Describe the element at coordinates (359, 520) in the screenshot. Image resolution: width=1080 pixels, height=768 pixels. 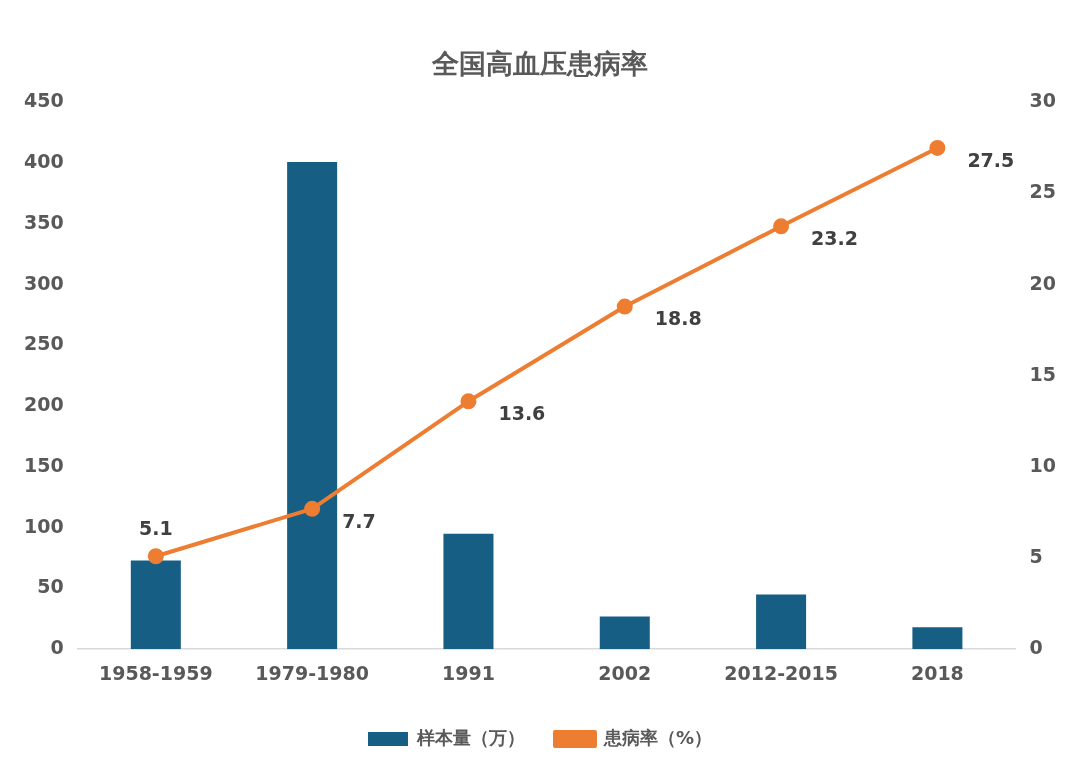
I see `data-label: 7.7` at that location.